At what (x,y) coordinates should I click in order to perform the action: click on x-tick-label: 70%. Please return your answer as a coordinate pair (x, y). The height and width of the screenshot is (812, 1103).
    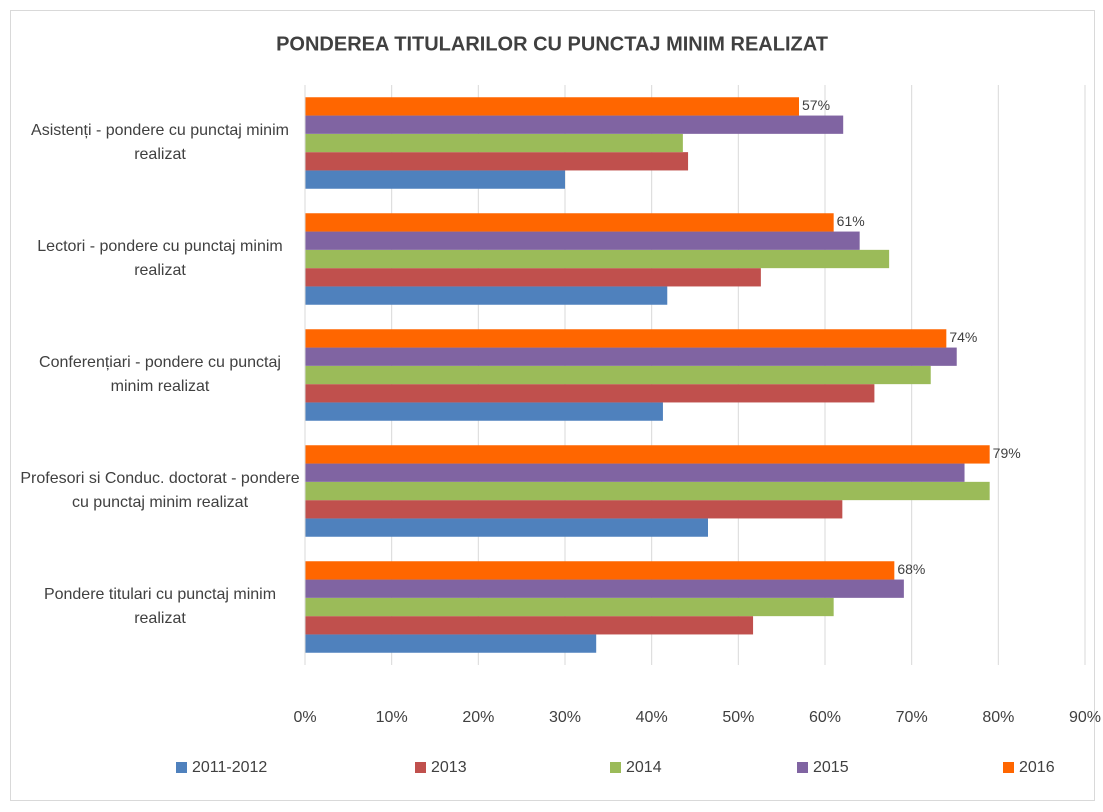
    Looking at the image, I should click on (912, 717).